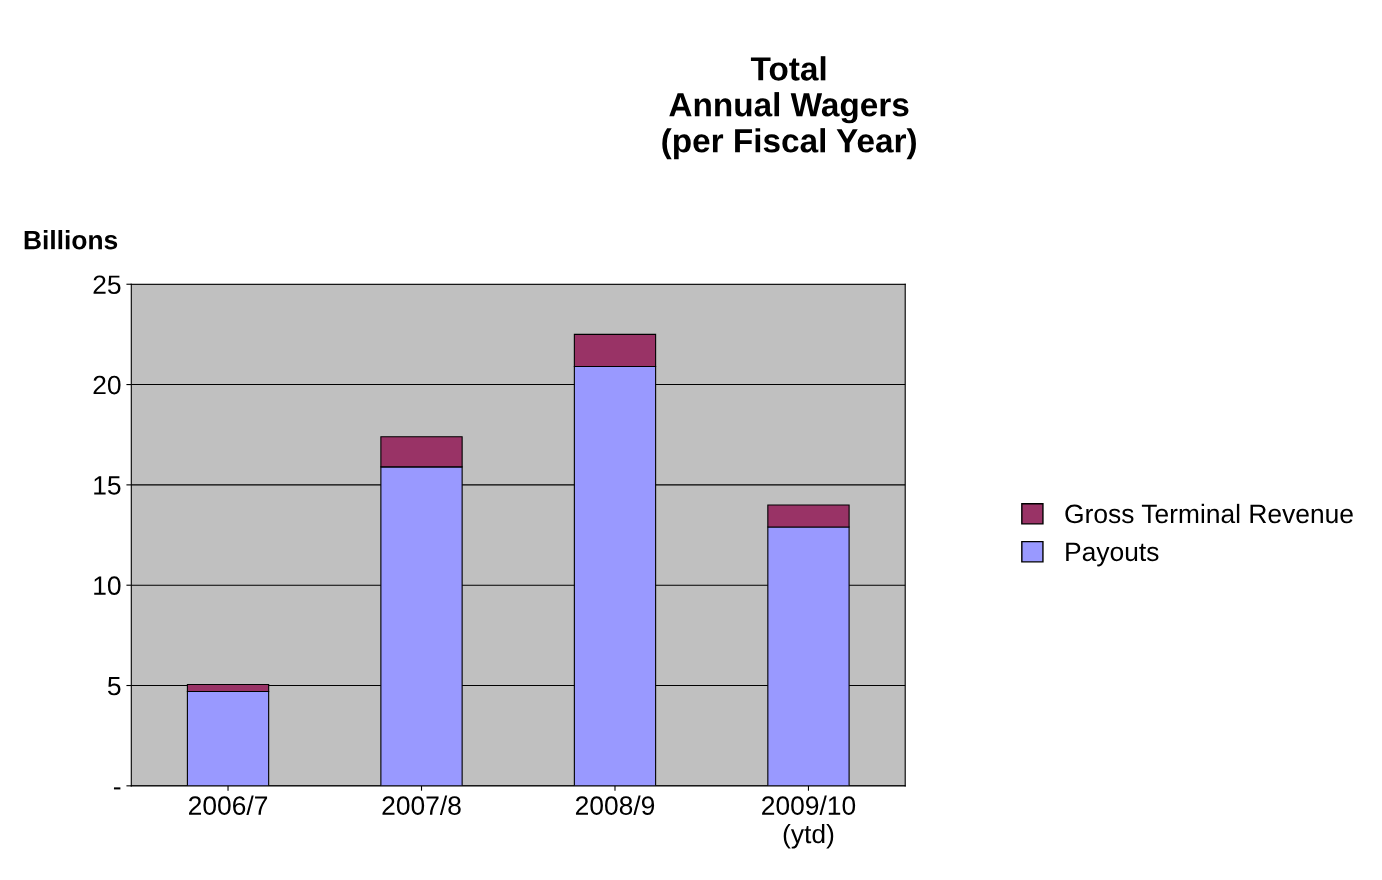 Image resolution: width=1382 pixels, height=880 pixels. Describe the element at coordinates (615, 805) in the screenshot. I see `x-tick-label: 2008/9` at that location.